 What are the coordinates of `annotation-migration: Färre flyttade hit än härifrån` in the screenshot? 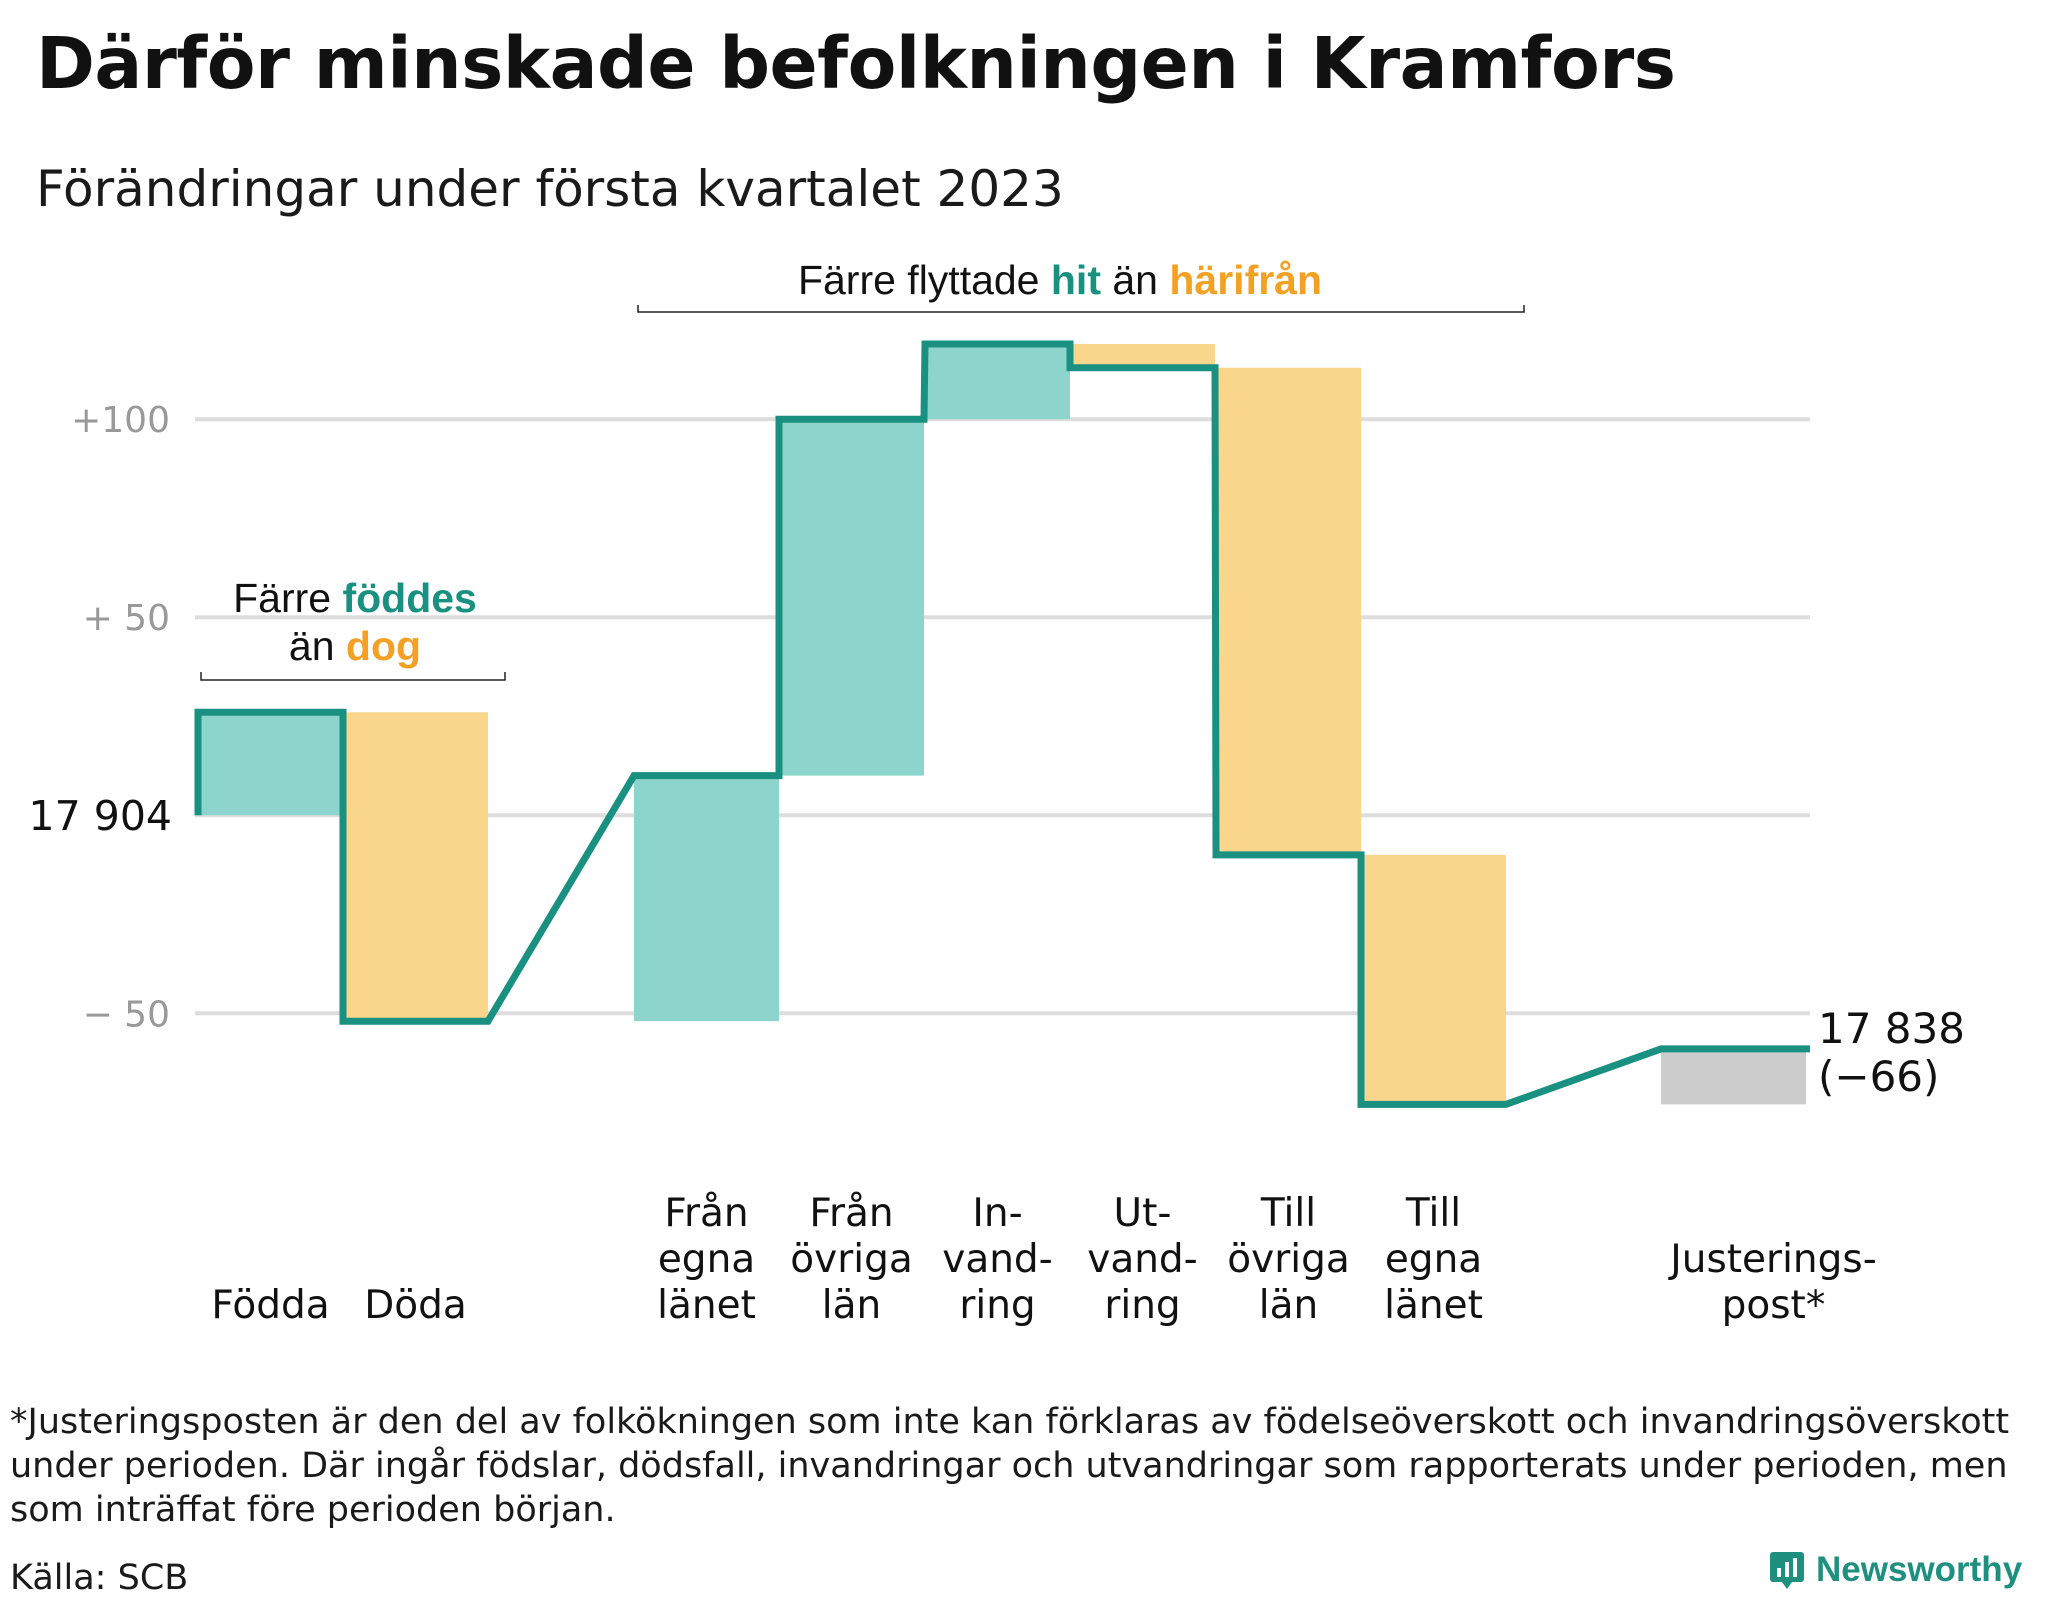 It's located at (1060, 280).